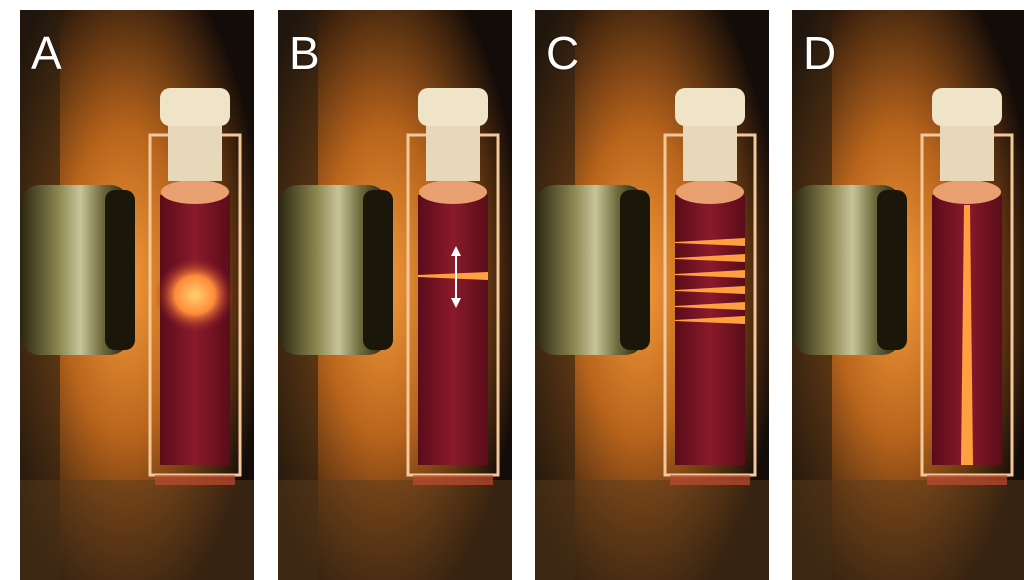 Image resolution: width=1024 pixels, height=580 pixels. I want to click on panel-label-a: A, so click(46, 53).